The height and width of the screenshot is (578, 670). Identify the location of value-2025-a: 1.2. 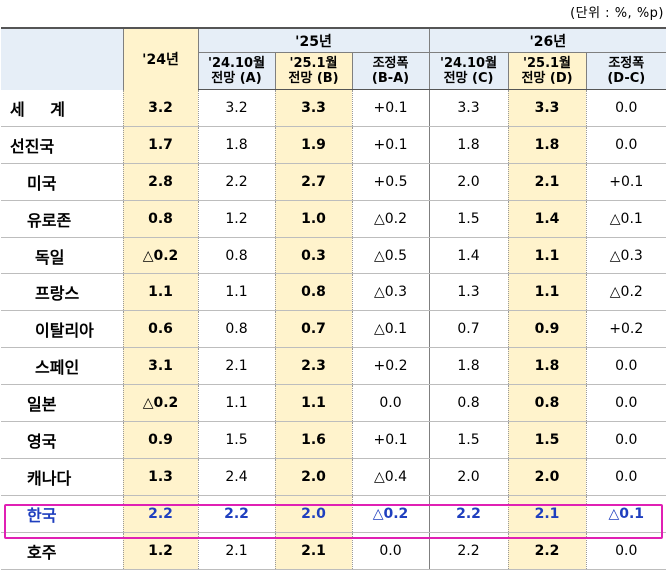
(236, 219).